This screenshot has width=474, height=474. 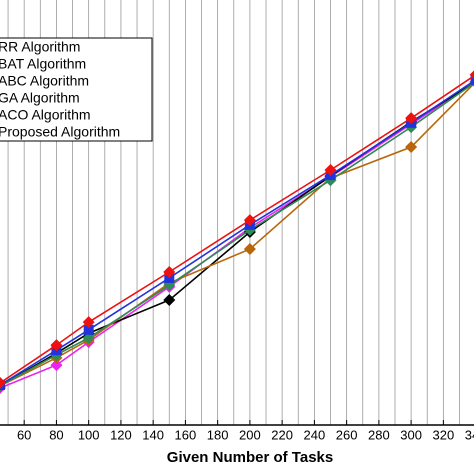 I want to click on legend-label: BAT Algorithm, so click(x=43, y=64).